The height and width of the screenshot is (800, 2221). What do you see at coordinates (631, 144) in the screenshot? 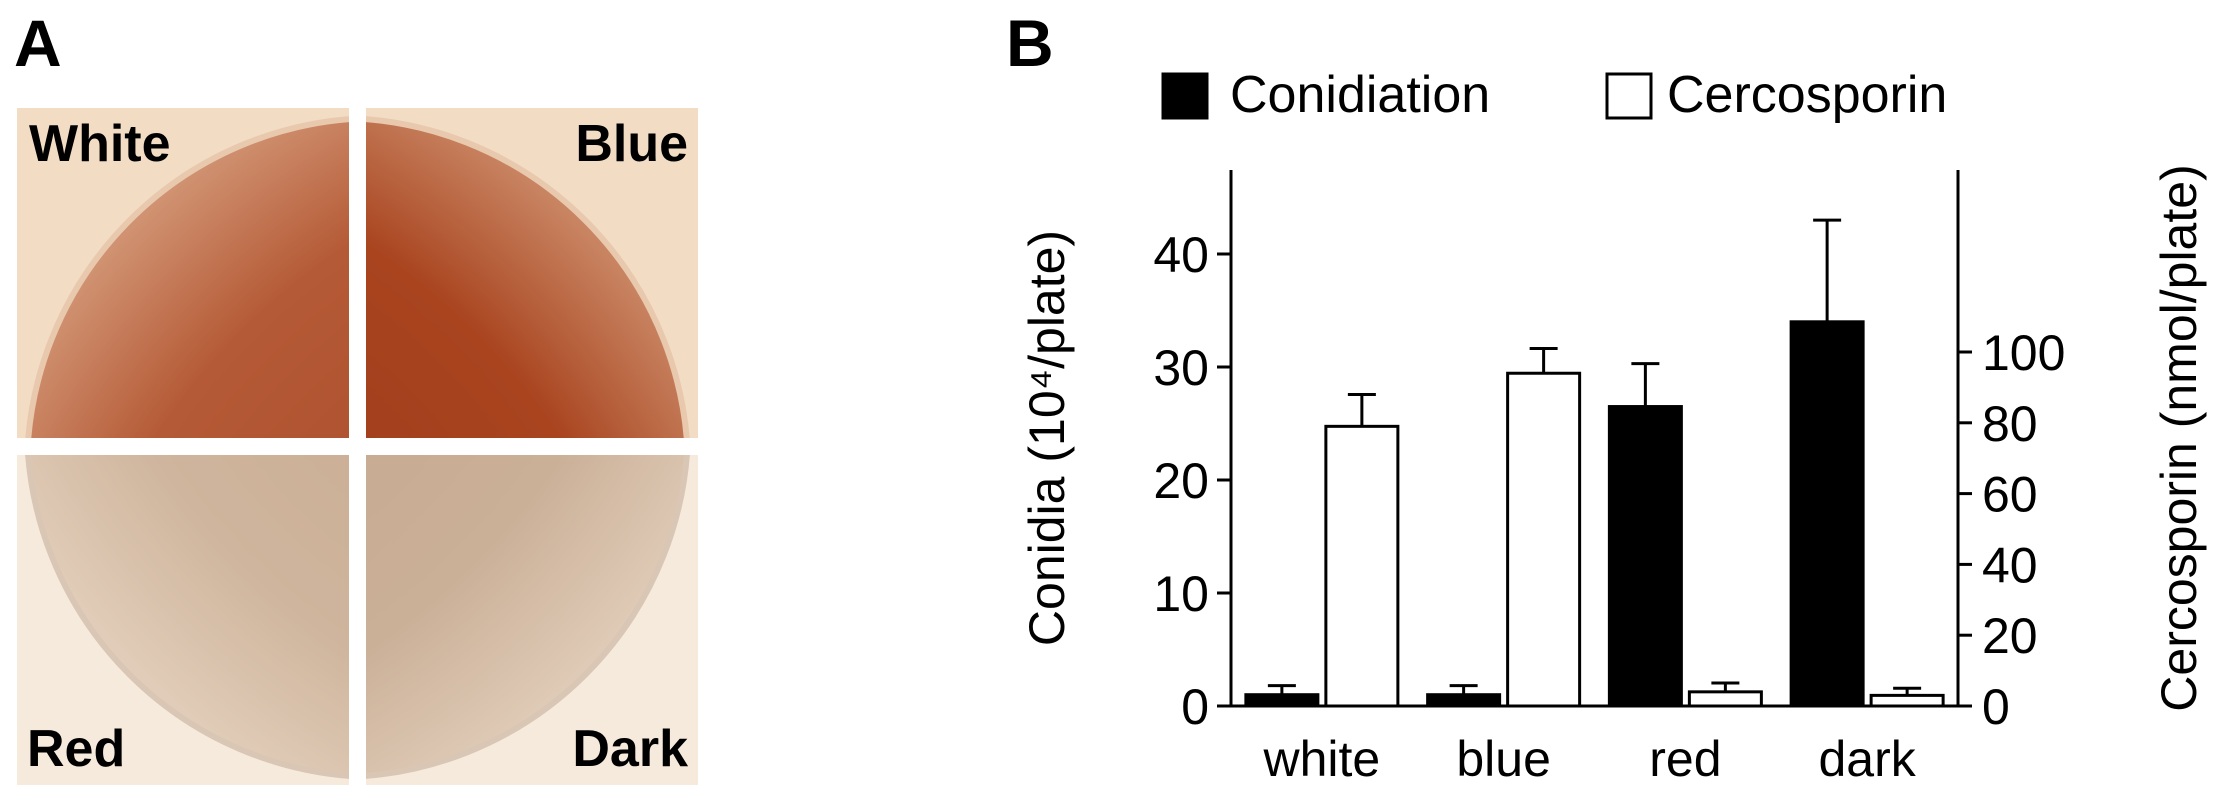
I see `plate-label-blue: Blue` at bounding box center [631, 144].